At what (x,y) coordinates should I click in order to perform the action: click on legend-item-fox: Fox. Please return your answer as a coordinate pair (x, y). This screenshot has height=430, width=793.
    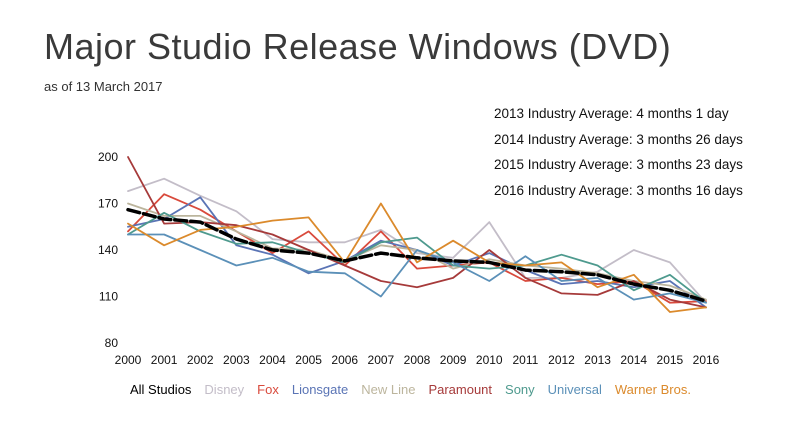
    Looking at the image, I should click on (268, 389).